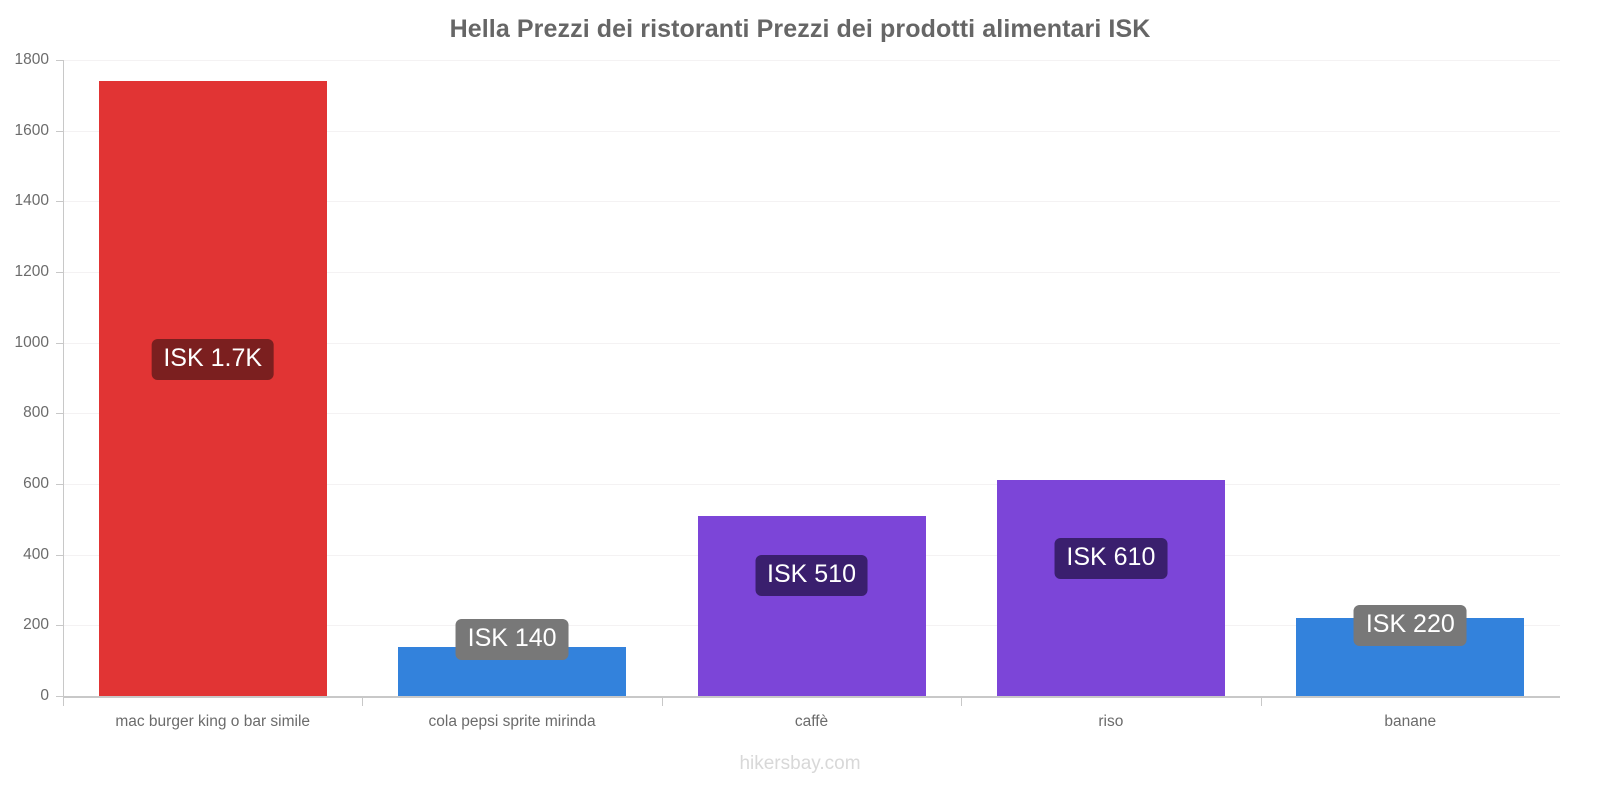 This screenshot has width=1600, height=800. What do you see at coordinates (31, 59) in the screenshot?
I see `y-tick-label: 1800` at bounding box center [31, 59].